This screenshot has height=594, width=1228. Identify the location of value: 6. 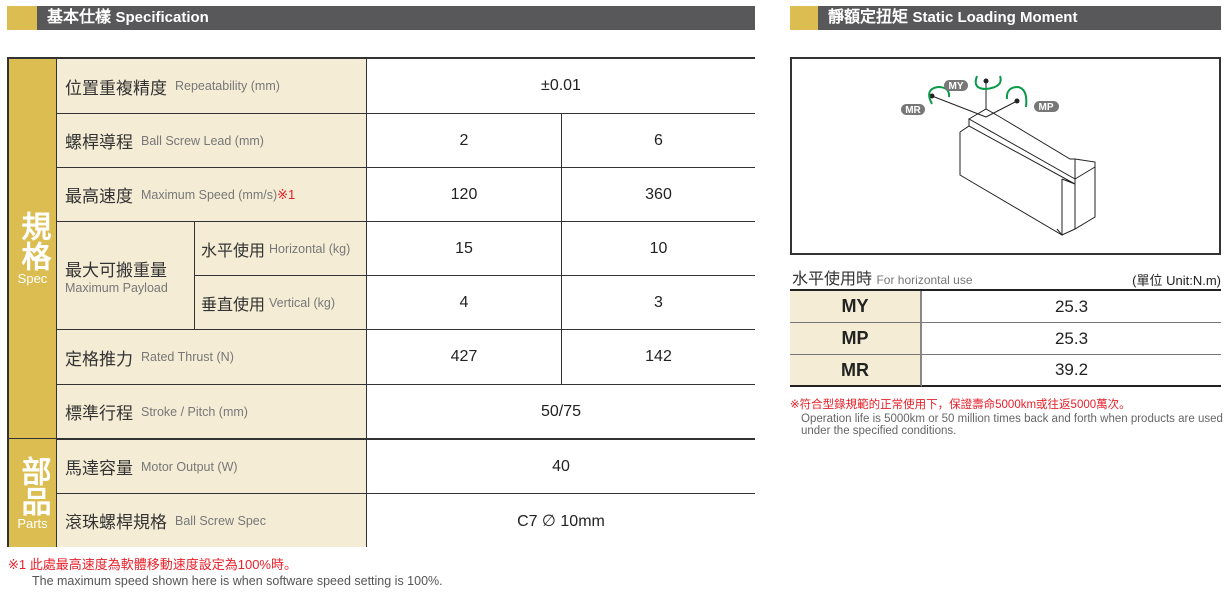
(658, 141).